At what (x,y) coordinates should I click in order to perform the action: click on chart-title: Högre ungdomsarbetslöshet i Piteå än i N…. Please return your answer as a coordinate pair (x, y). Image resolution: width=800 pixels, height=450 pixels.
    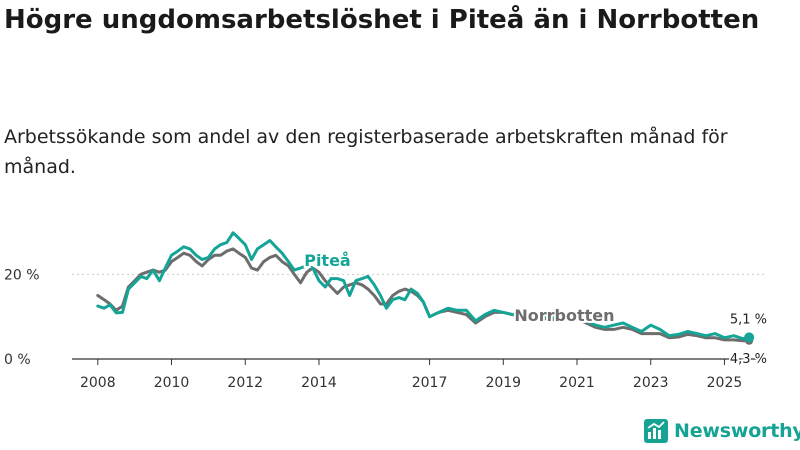
    Looking at the image, I should click on (382, 20).